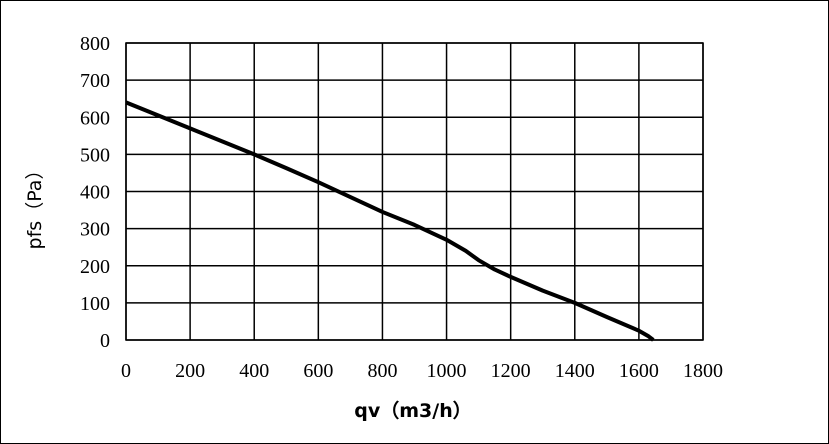 This screenshot has width=829, height=444. What do you see at coordinates (575, 371) in the screenshot?
I see `x-tick-label: 1400` at bounding box center [575, 371].